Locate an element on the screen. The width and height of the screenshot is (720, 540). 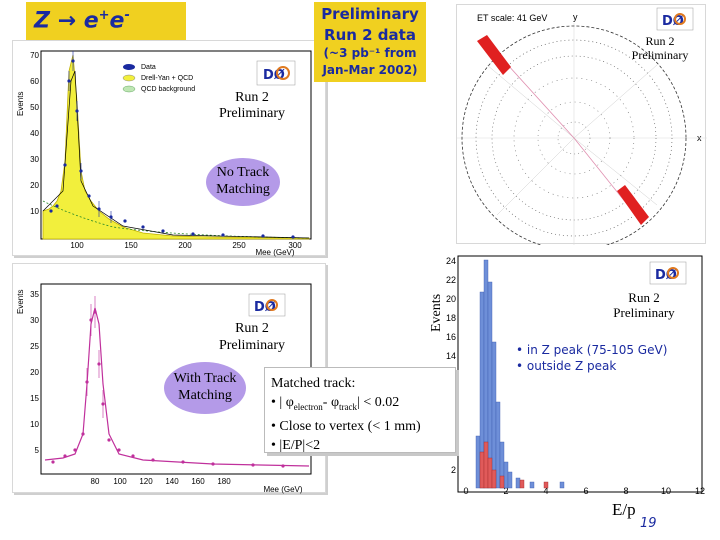
fit-curve is located at coordinates (176, 154).